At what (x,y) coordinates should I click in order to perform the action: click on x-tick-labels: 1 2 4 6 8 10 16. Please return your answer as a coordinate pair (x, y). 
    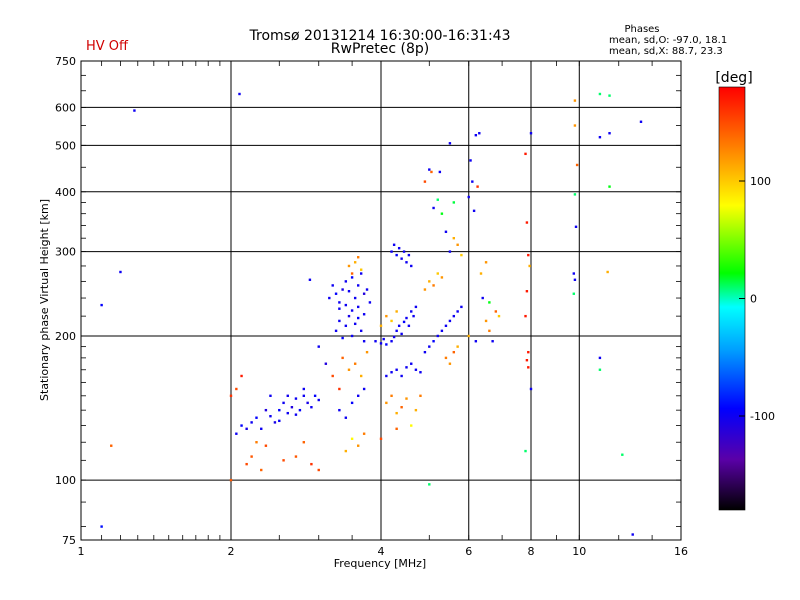
    Looking at the image, I should click on (383, 551).